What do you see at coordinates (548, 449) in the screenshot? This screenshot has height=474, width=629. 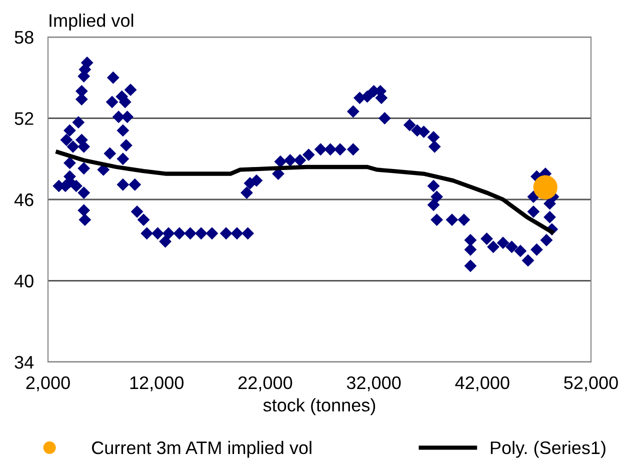 I see `legend-label: Poly. (Series1)` at bounding box center [548, 449].